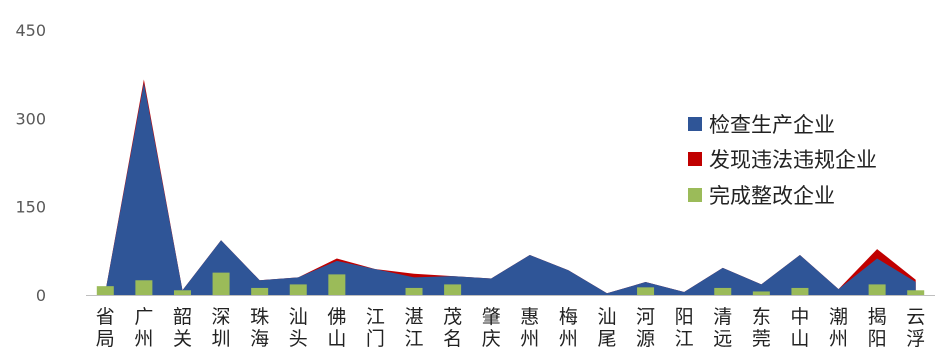 Image resolution: width=948 pixels, height=361 pixels. I want to click on x-tick-label: 揭阳, so click(877, 328).